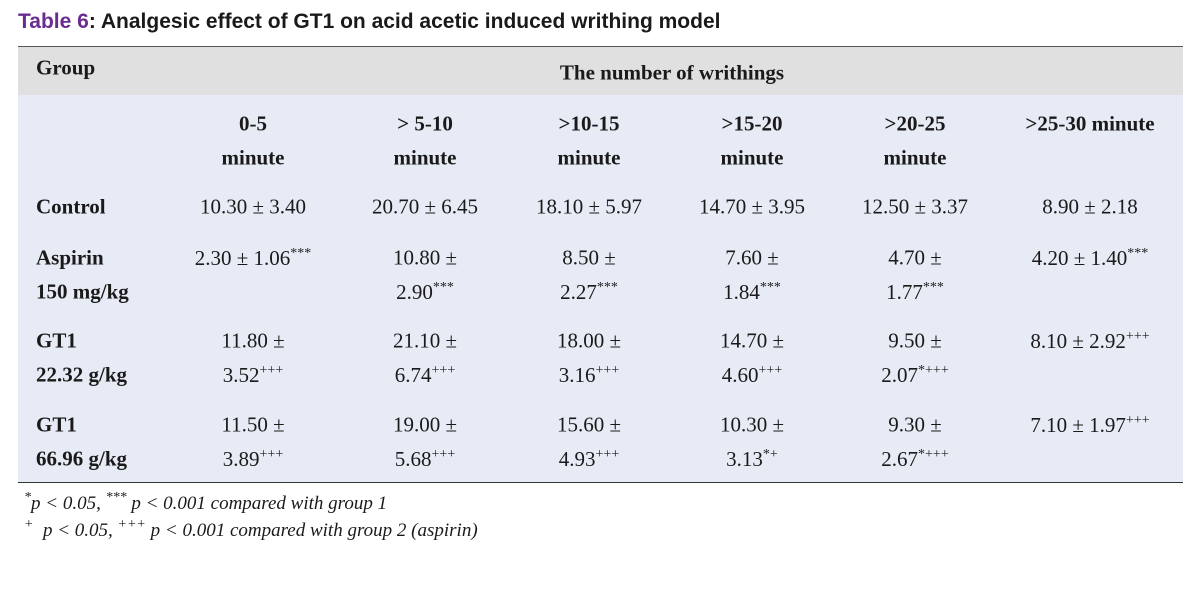  What do you see at coordinates (413, 375) in the screenshot?
I see `cell-text: 6.74` at bounding box center [413, 375].